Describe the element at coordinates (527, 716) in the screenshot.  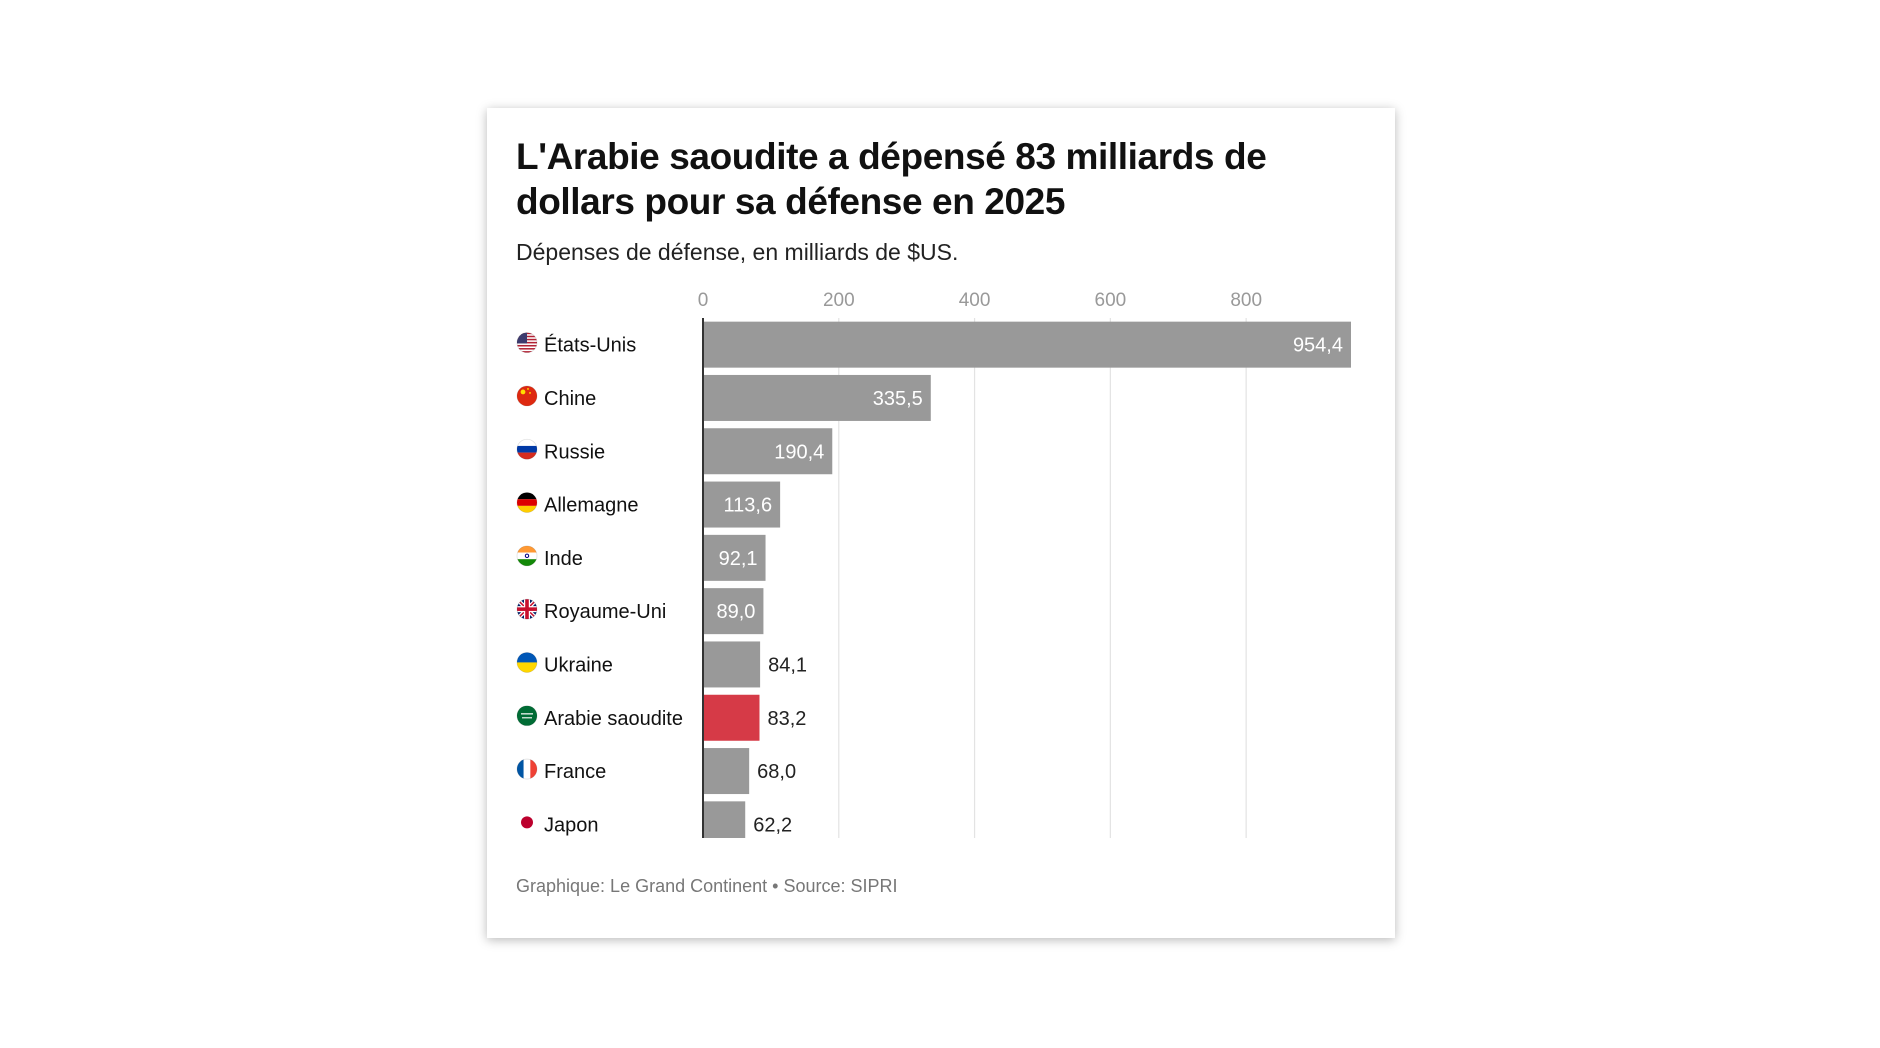
I see `saudi-arabia-flag-icon` at that location.